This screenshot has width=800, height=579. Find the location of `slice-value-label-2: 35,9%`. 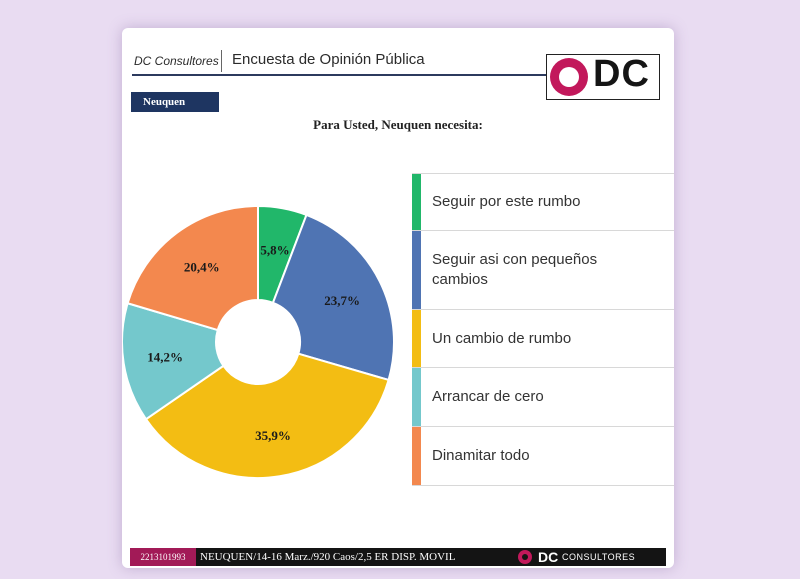

slice-value-label-2: 35,9% is located at coordinates (273, 435).